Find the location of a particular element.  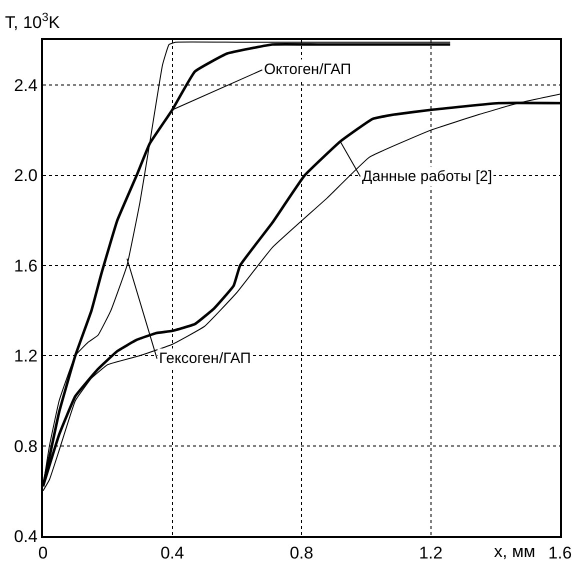

y-tick-label: 0.8 is located at coordinates (26, 446).